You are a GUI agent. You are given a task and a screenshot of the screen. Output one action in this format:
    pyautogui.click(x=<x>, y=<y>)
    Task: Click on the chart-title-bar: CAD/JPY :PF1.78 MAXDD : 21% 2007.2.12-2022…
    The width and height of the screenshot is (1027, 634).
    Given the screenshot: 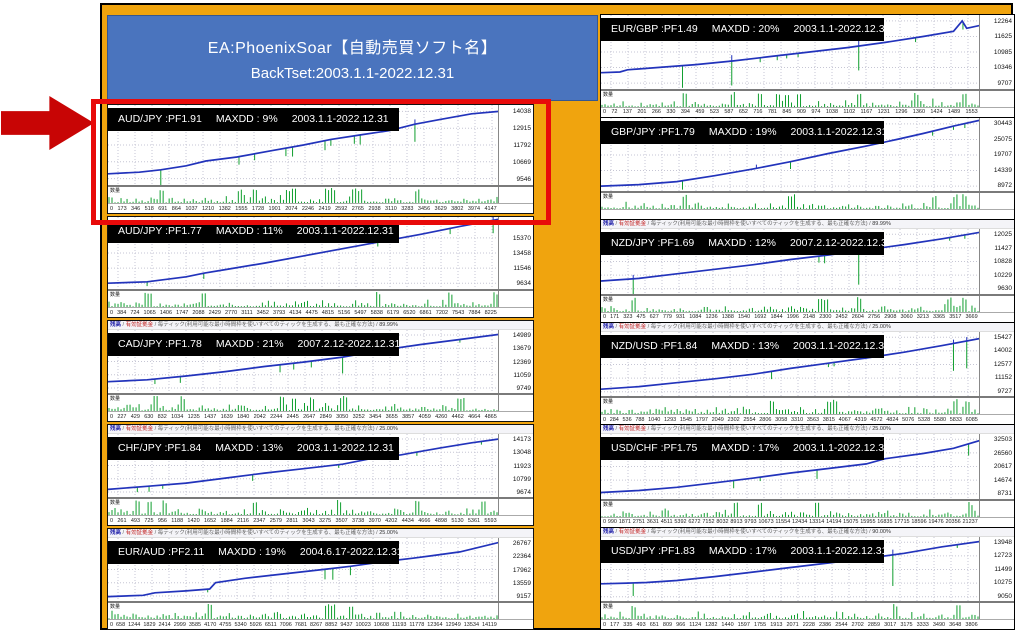 What is the action you would take?
    pyautogui.click(x=253, y=344)
    